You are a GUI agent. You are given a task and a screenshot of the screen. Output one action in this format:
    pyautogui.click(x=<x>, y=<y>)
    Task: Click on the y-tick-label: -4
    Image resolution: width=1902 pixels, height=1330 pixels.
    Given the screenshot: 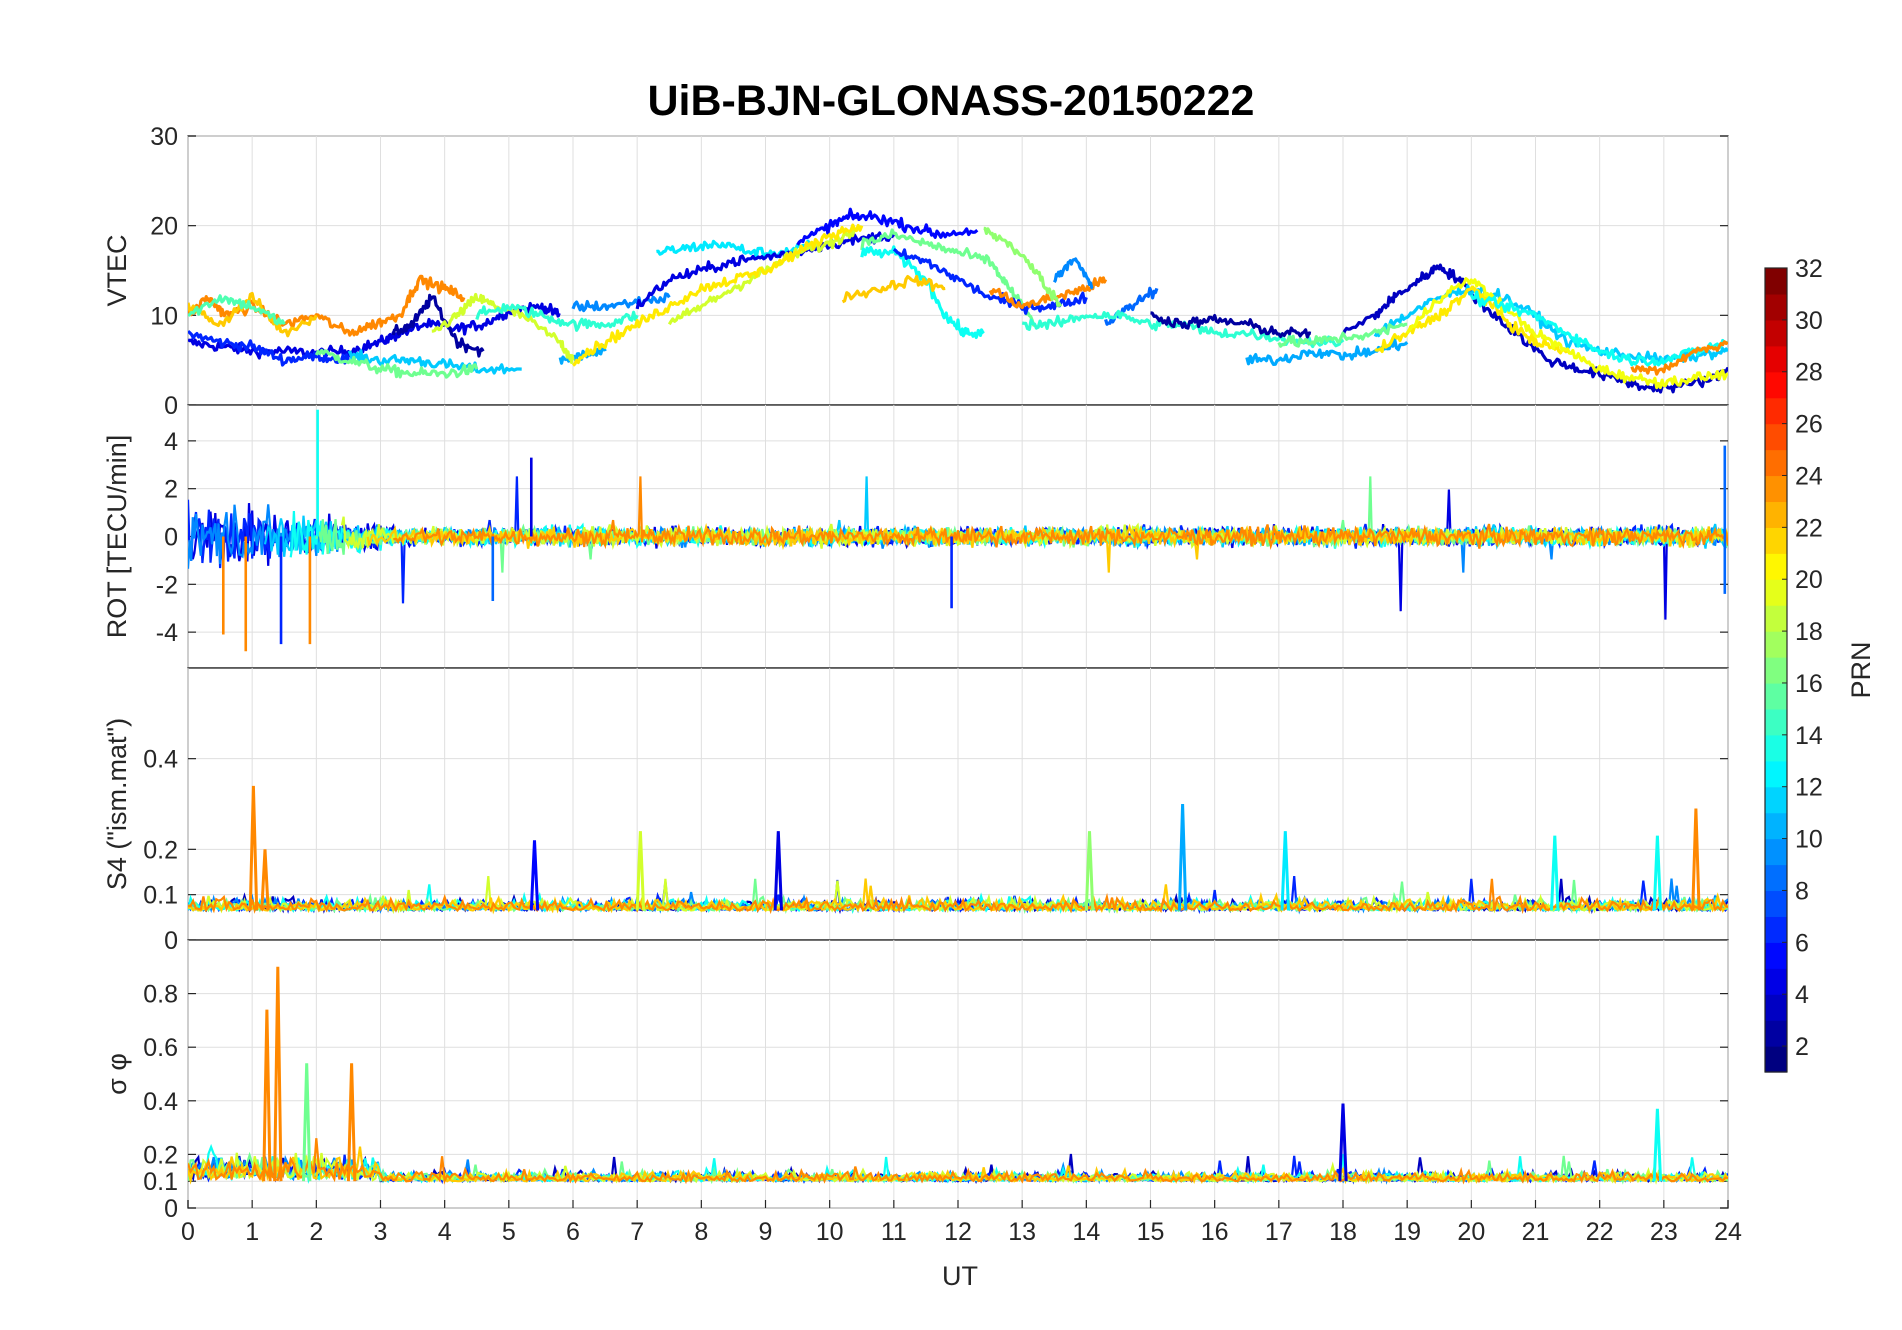 What is the action you would take?
    pyautogui.click(x=167, y=633)
    